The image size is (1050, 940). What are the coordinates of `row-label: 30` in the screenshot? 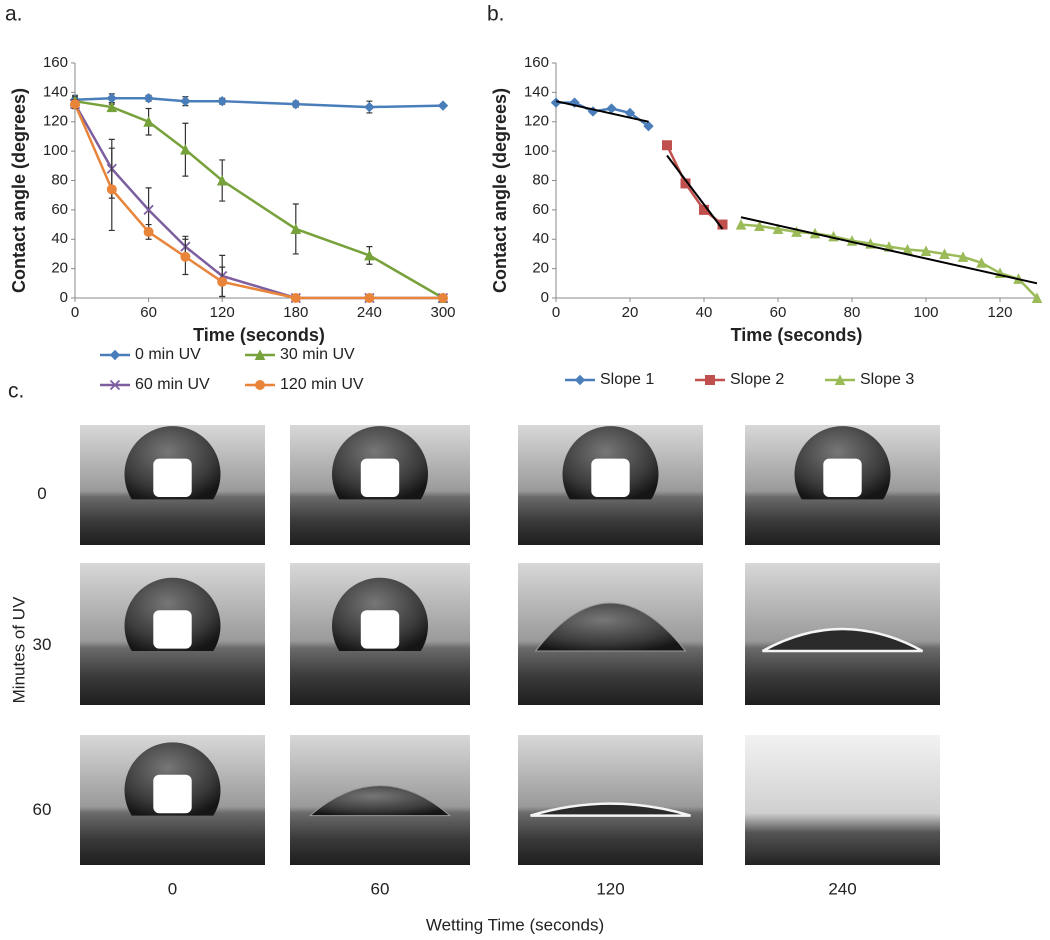 It's located at (42, 644).